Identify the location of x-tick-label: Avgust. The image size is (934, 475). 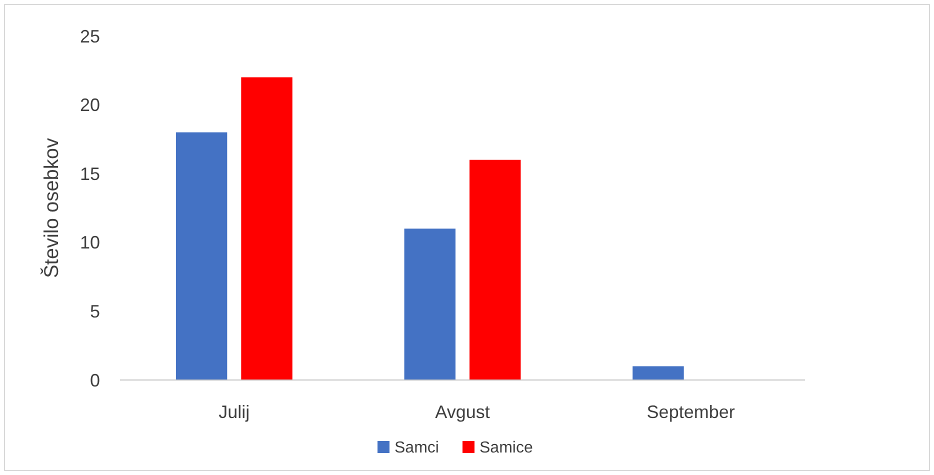
(462, 412).